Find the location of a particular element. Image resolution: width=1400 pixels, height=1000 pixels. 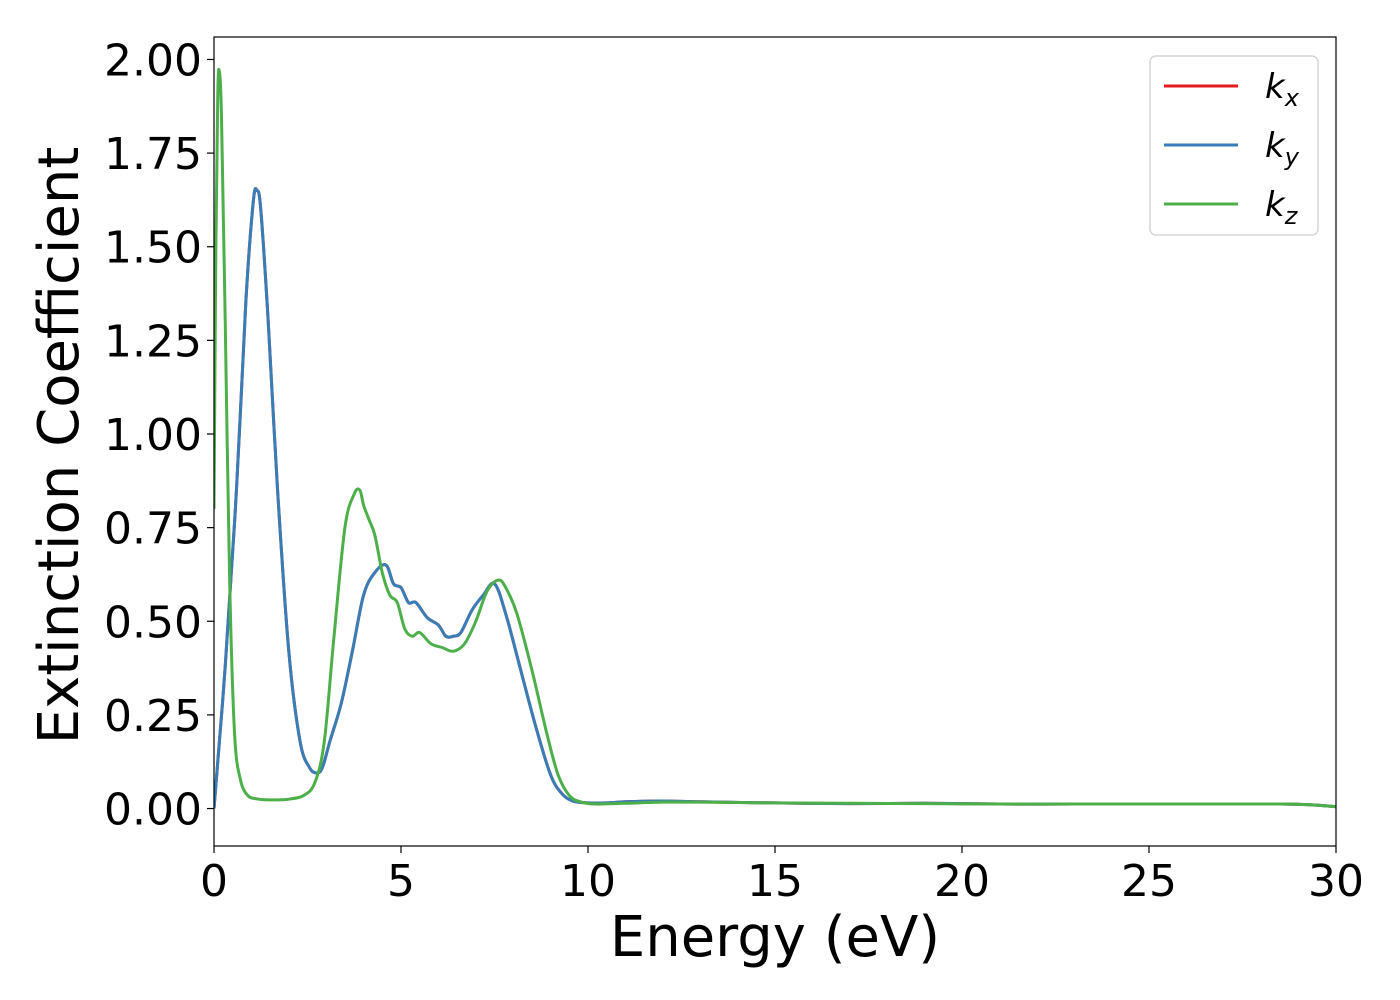

x-tick-label: 20 is located at coordinates (962, 881).